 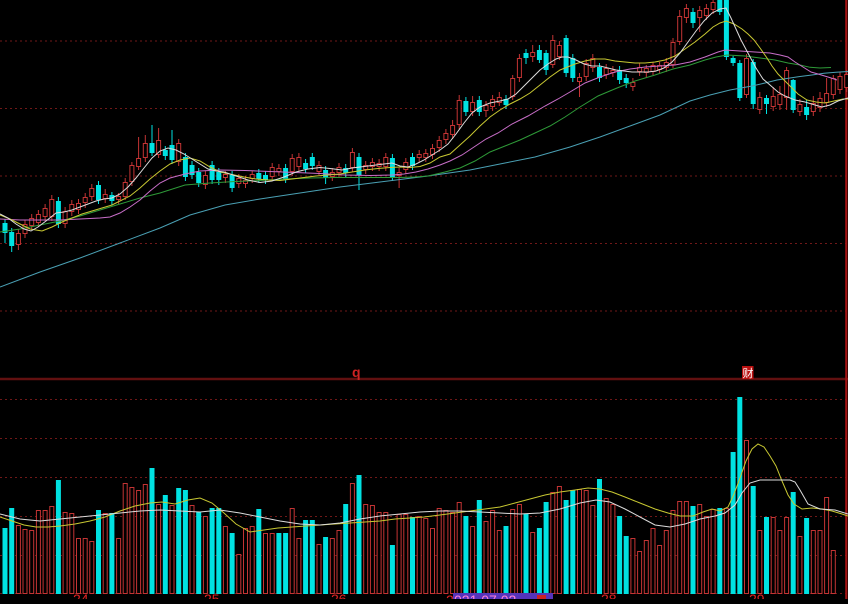 What do you see at coordinates (339, 595) in the screenshot?
I see `svg-text: 26` at bounding box center [339, 595].